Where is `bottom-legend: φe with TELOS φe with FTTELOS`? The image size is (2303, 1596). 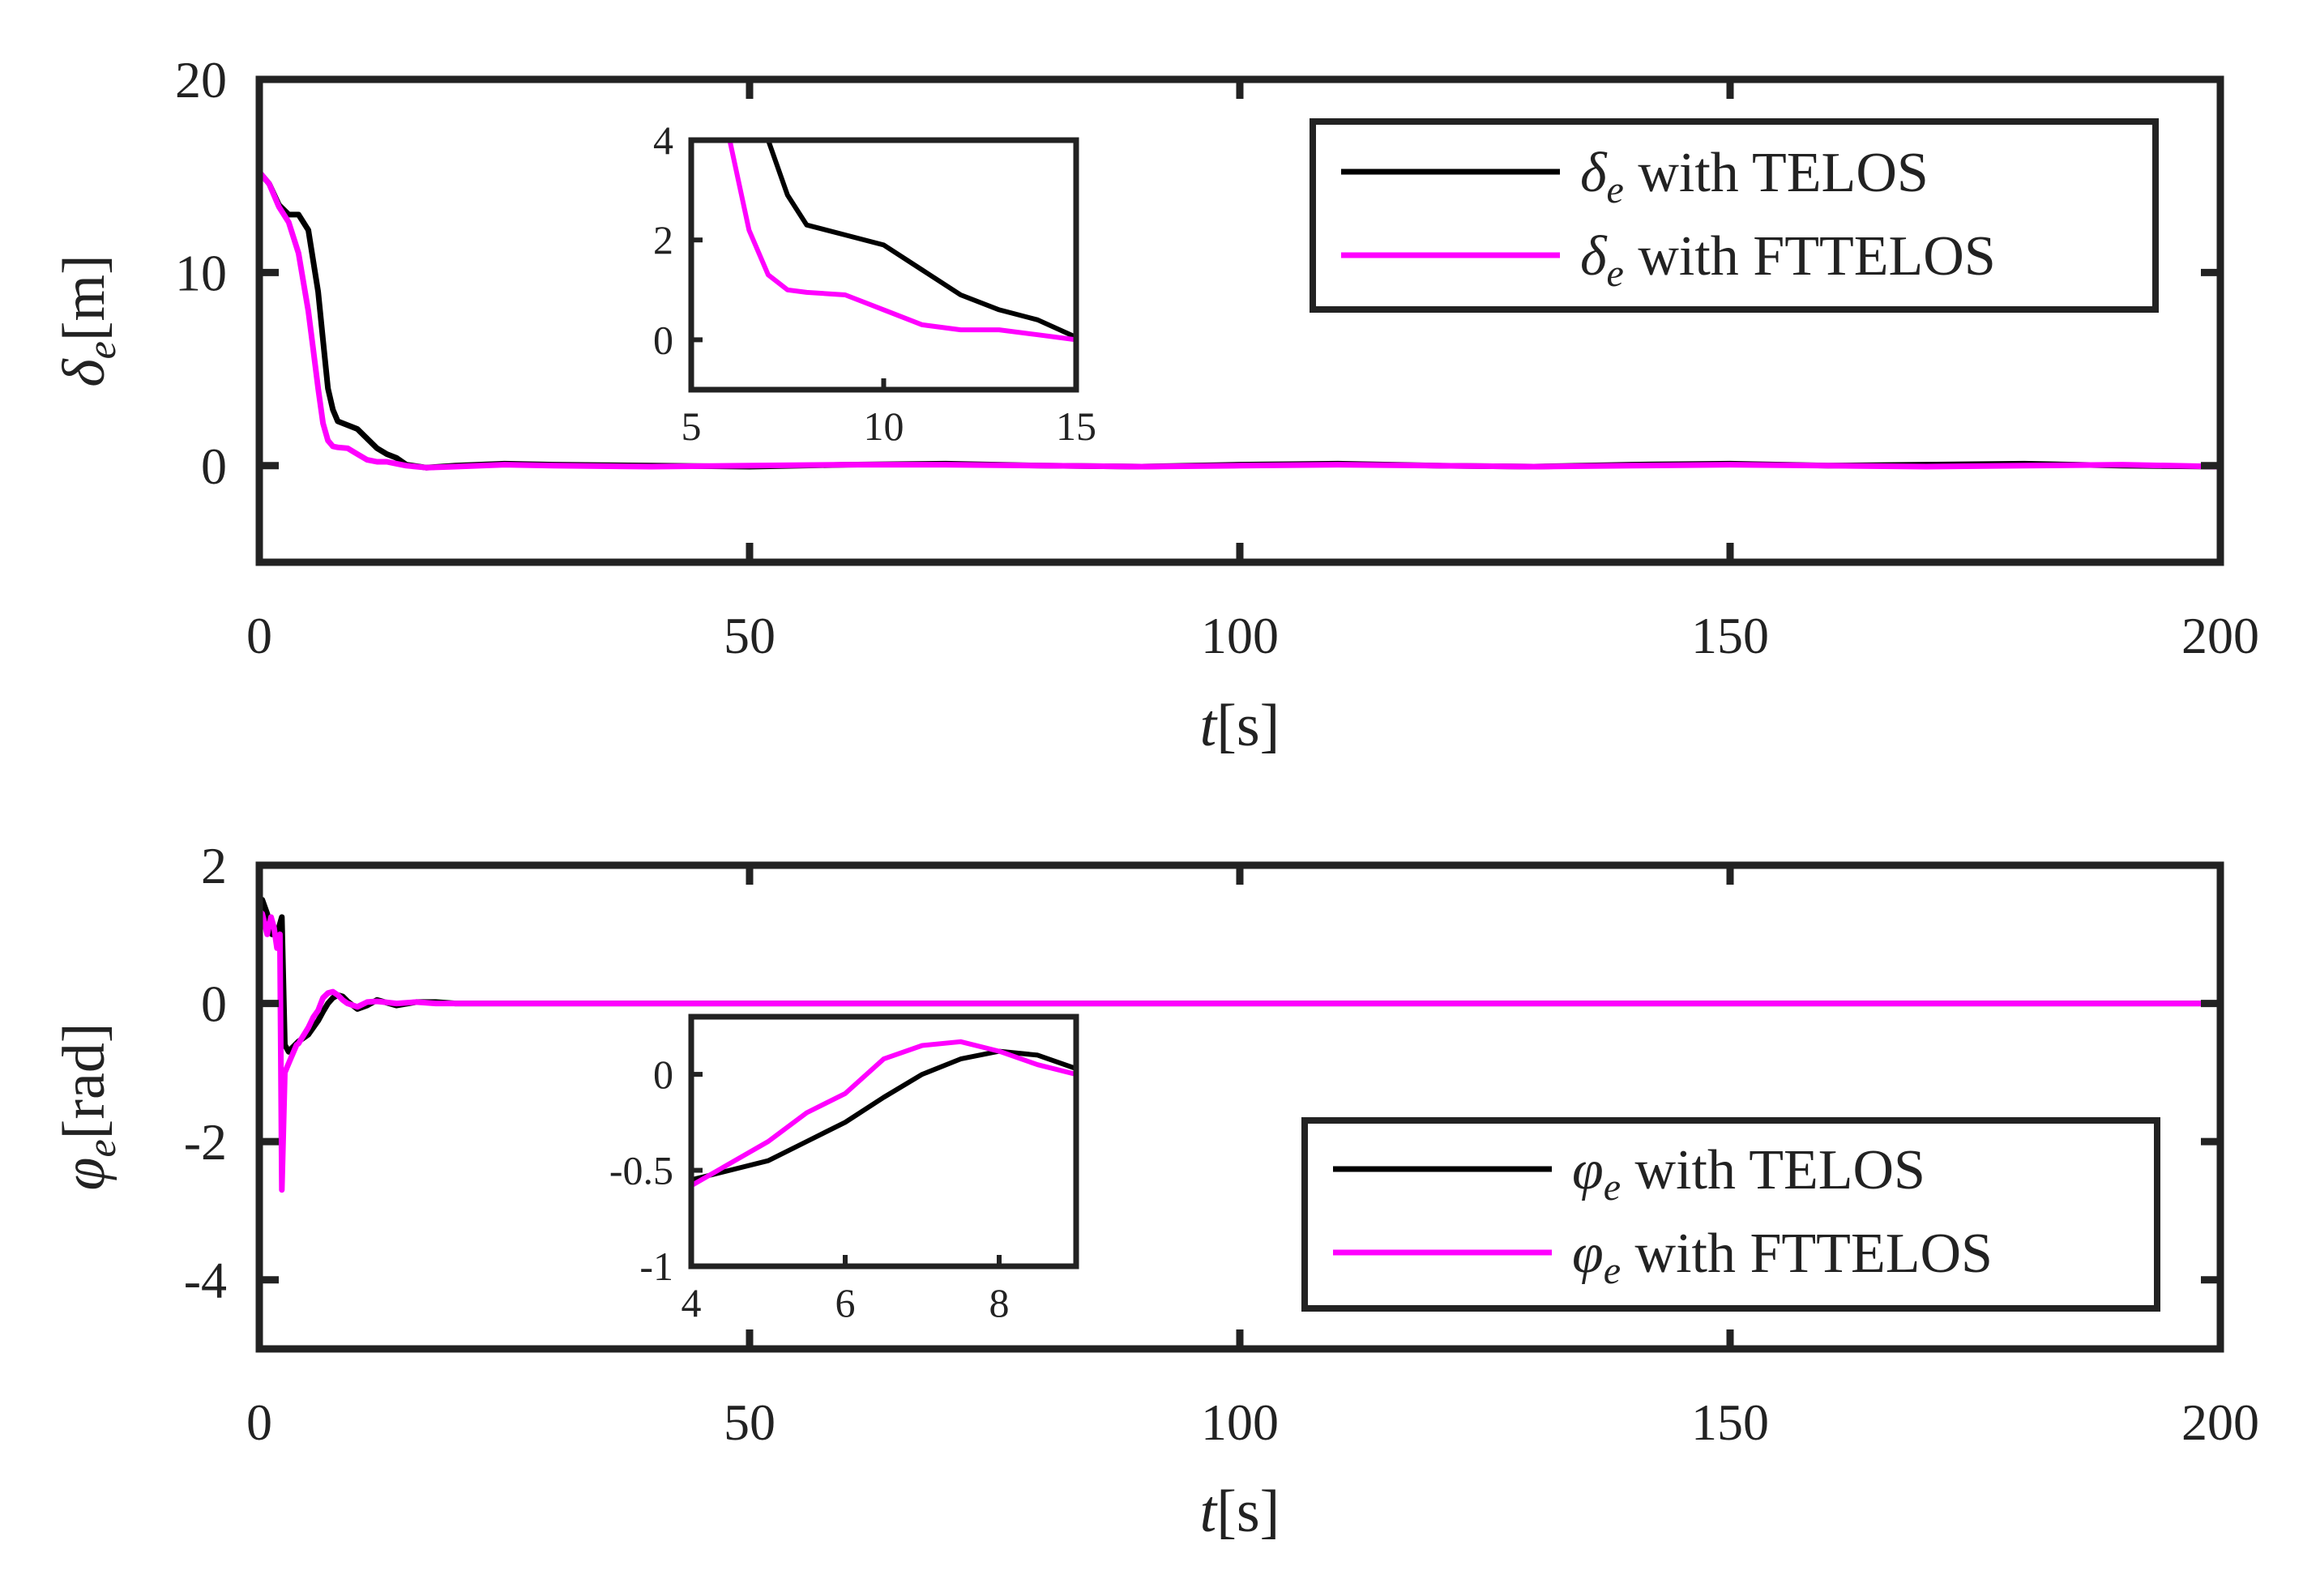 bottom-legend: φe with TELOS φe with FTTELOS is located at coordinates (1730, 1214).